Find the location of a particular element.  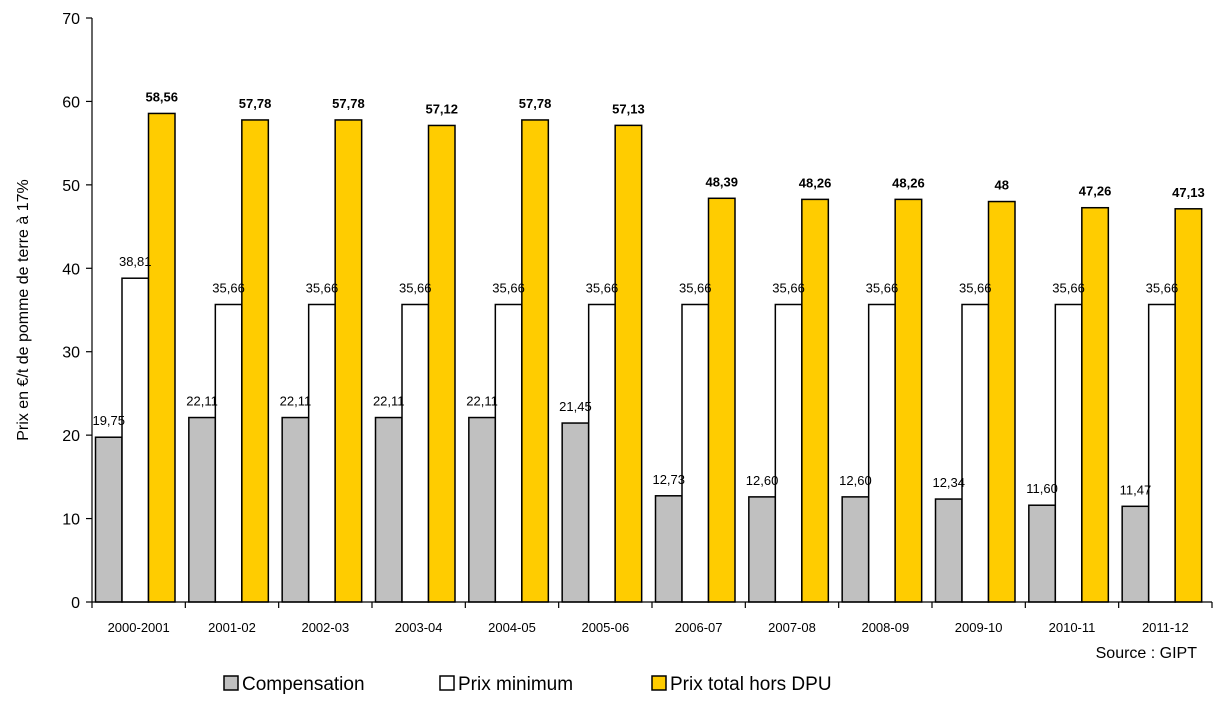

data-label-1-7: 35,66 is located at coordinates (788, 287).